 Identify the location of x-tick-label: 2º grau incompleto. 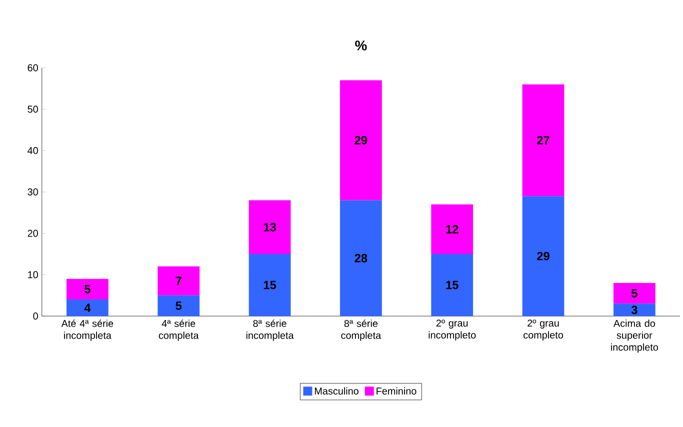
(452, 330).